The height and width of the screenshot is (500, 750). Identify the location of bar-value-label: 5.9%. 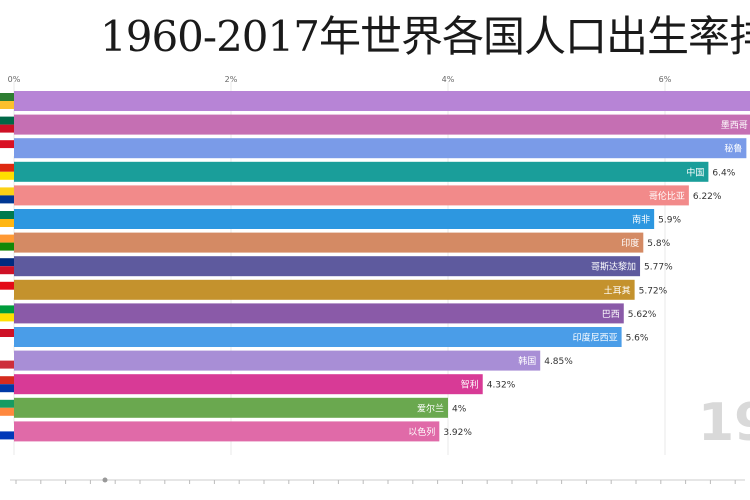
(669, 221).